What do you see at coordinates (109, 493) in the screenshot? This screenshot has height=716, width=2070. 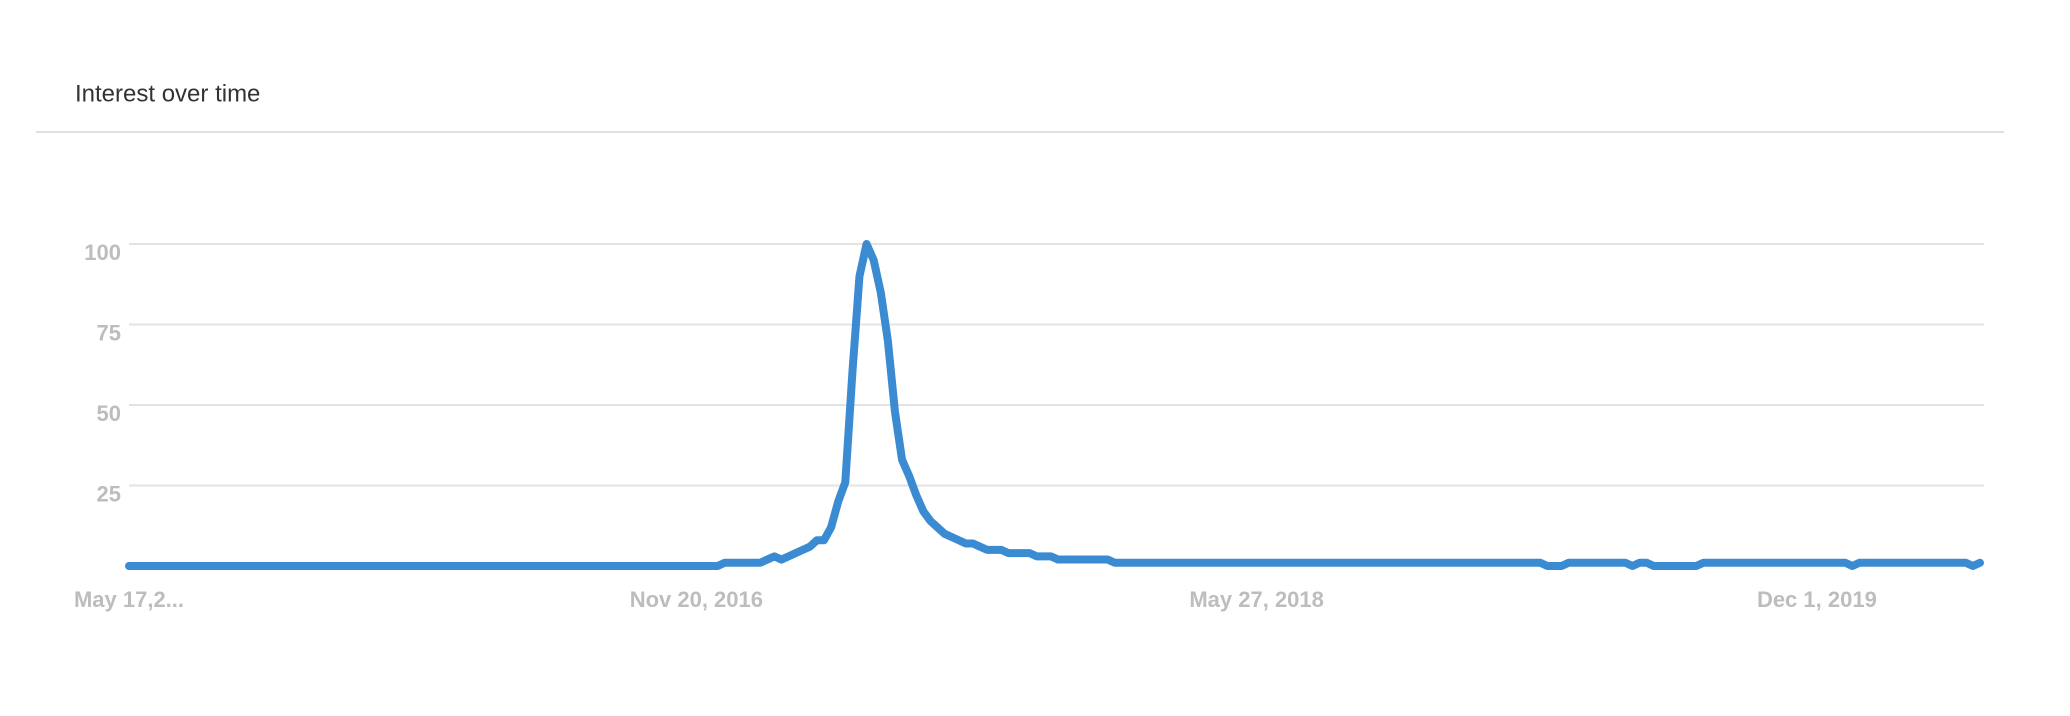 I see `y-tick-label: 25` at bounding box center [109, 493].